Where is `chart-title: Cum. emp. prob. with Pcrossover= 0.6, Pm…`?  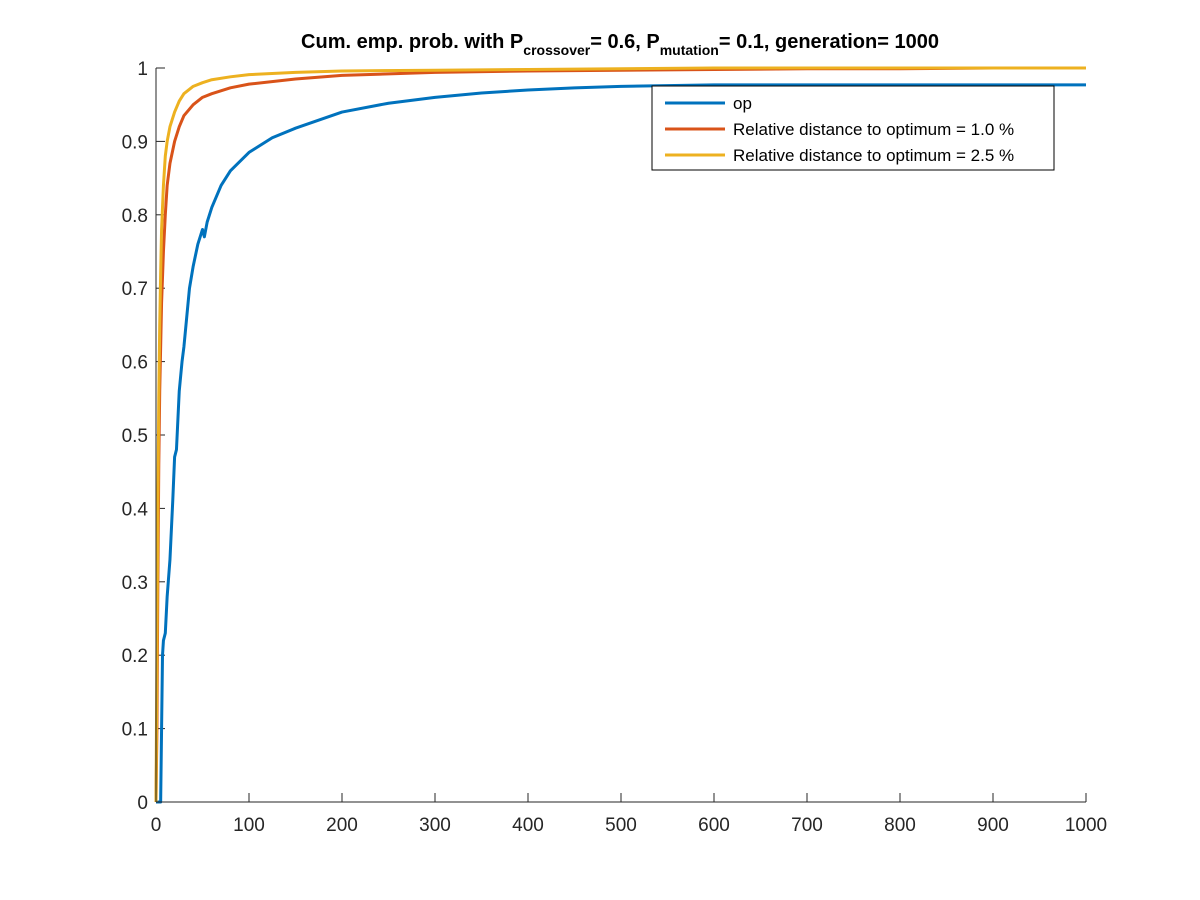 chart-title: Cum. emp. prob. with Pcrossover= 0.6, Pm… is located at coordinates (620, 44).